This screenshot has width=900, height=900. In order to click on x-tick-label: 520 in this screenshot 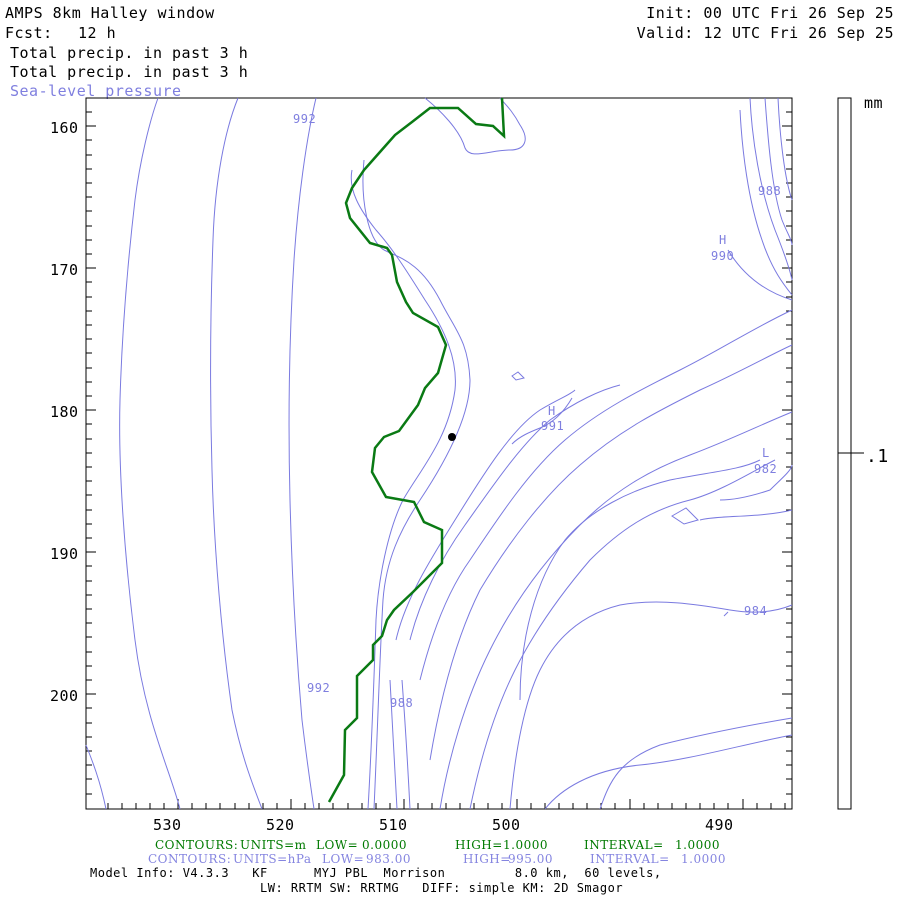, I will do `click(280, 825)`.